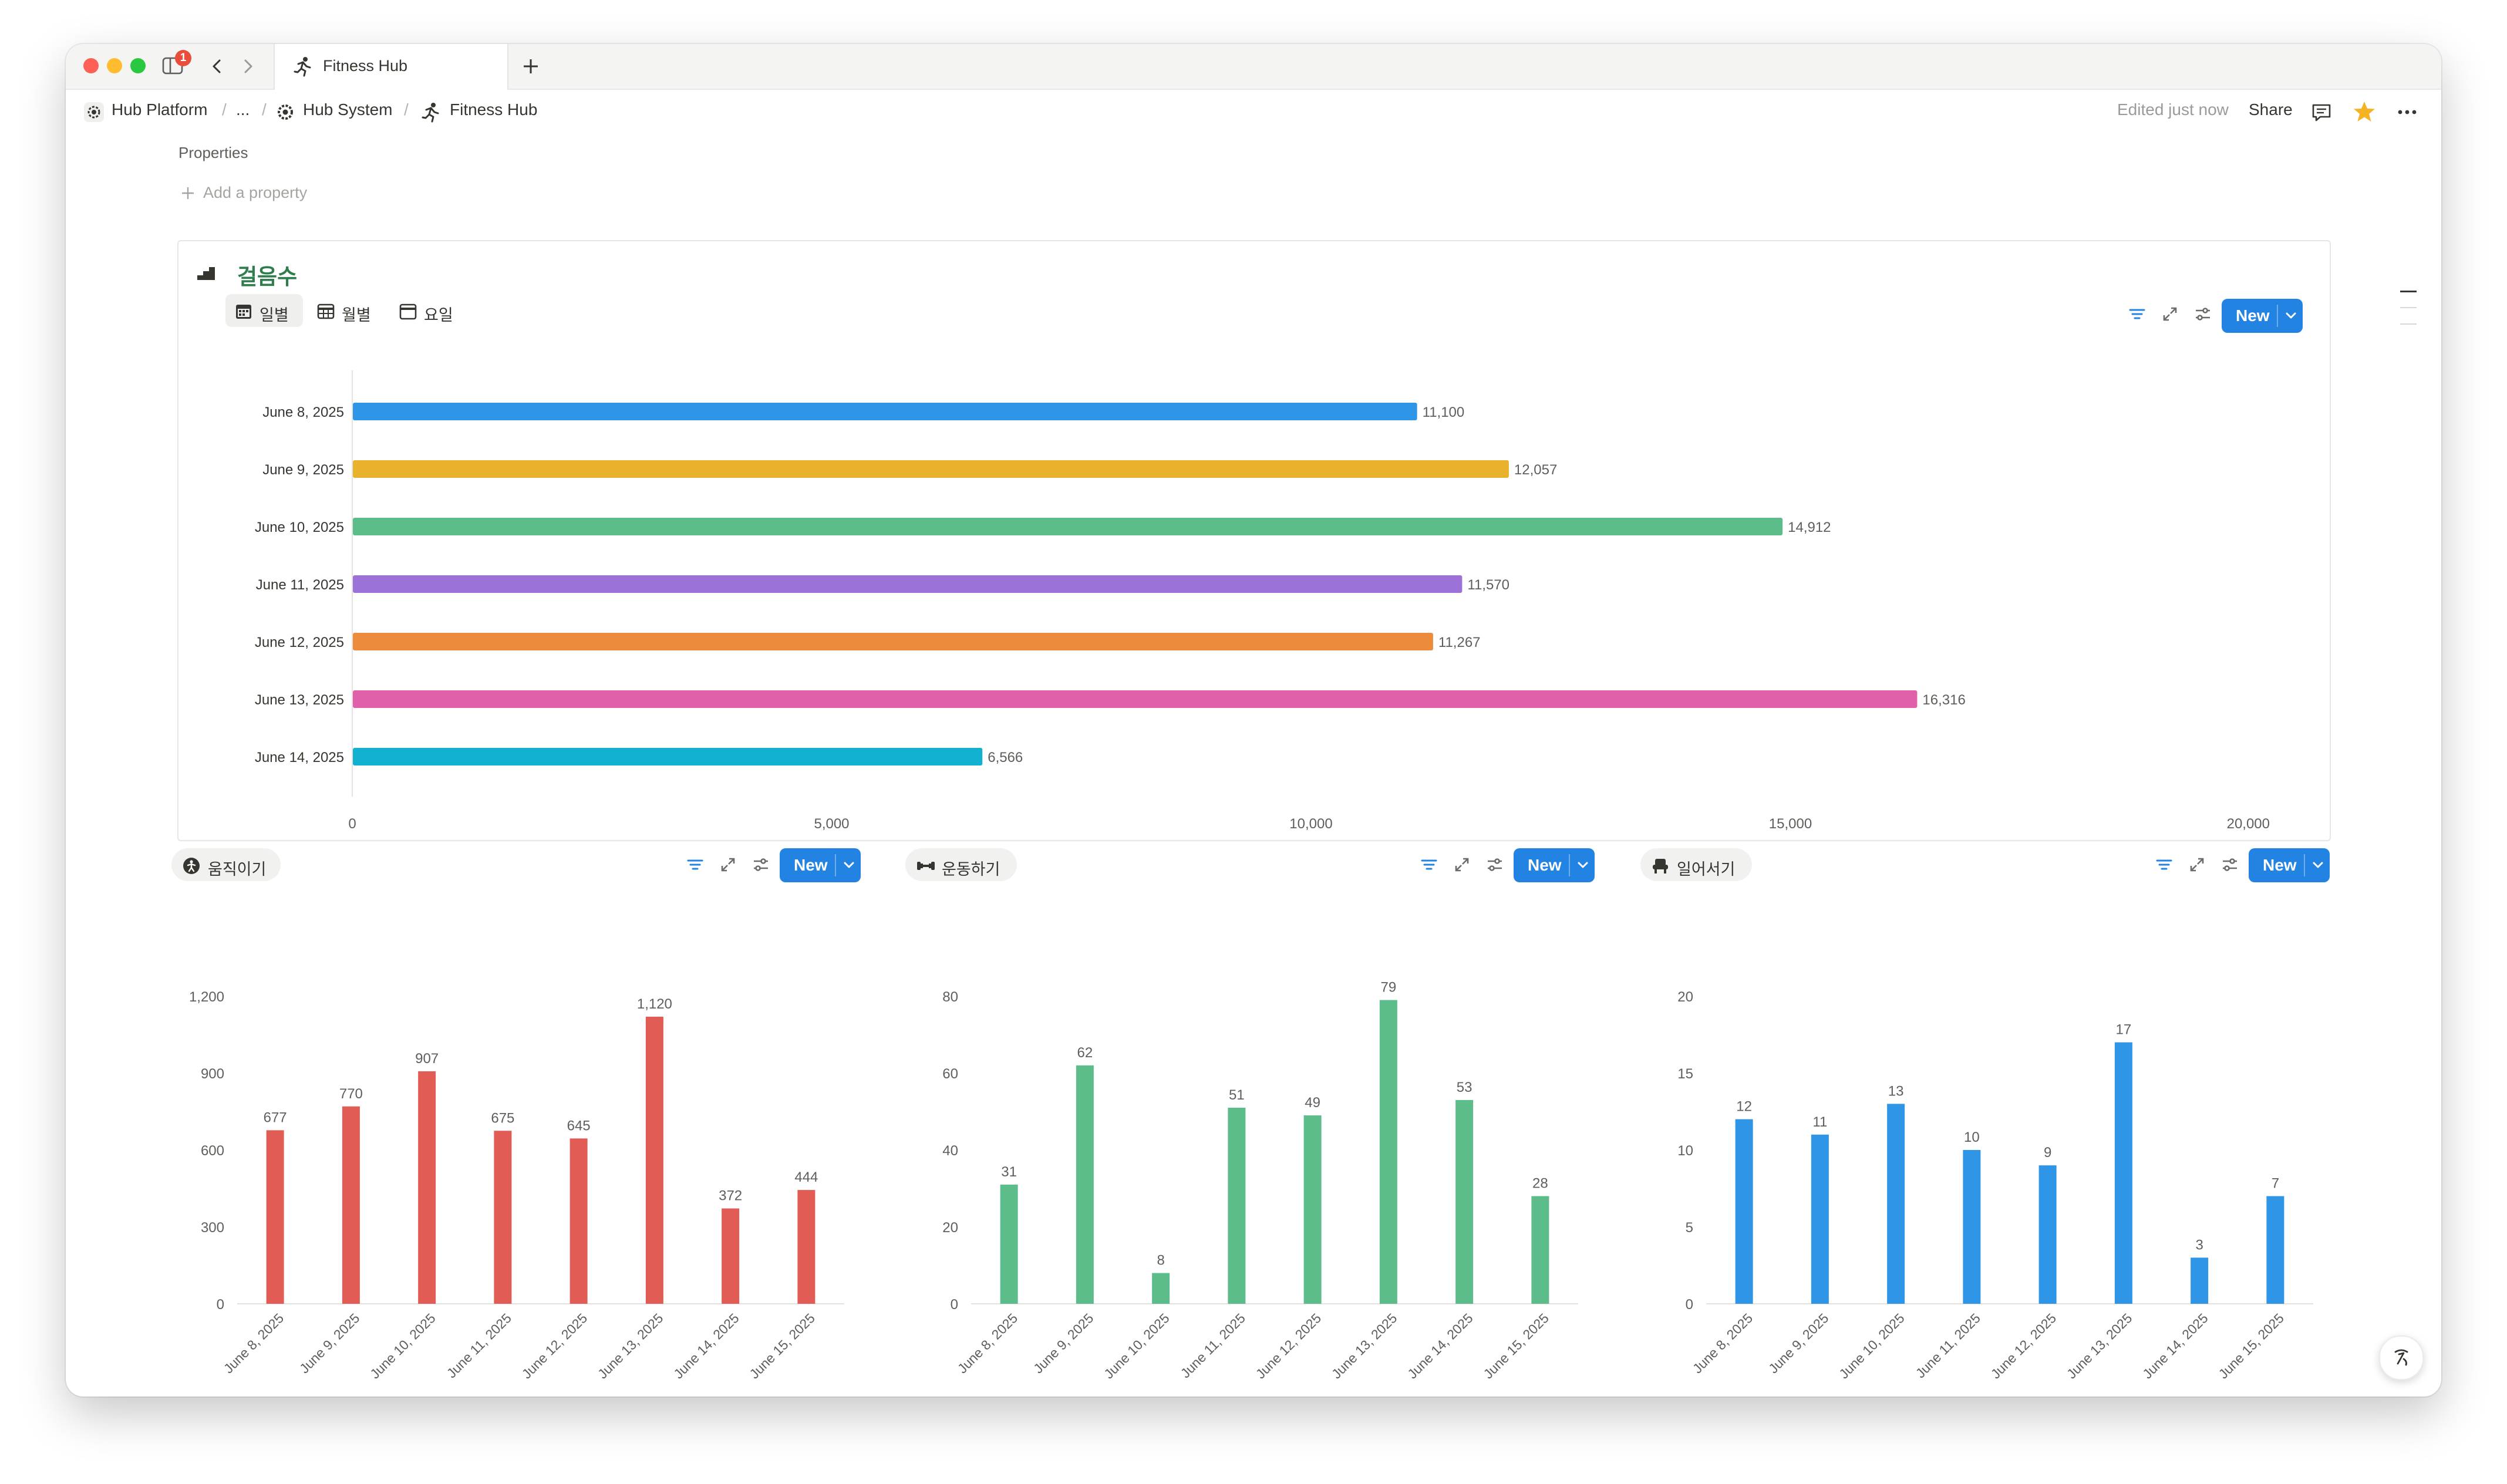  What do you see at coordinates (1809, 527) in the screenshot?
I see `data-label: 14,912` at bounding box center [1809, 527].